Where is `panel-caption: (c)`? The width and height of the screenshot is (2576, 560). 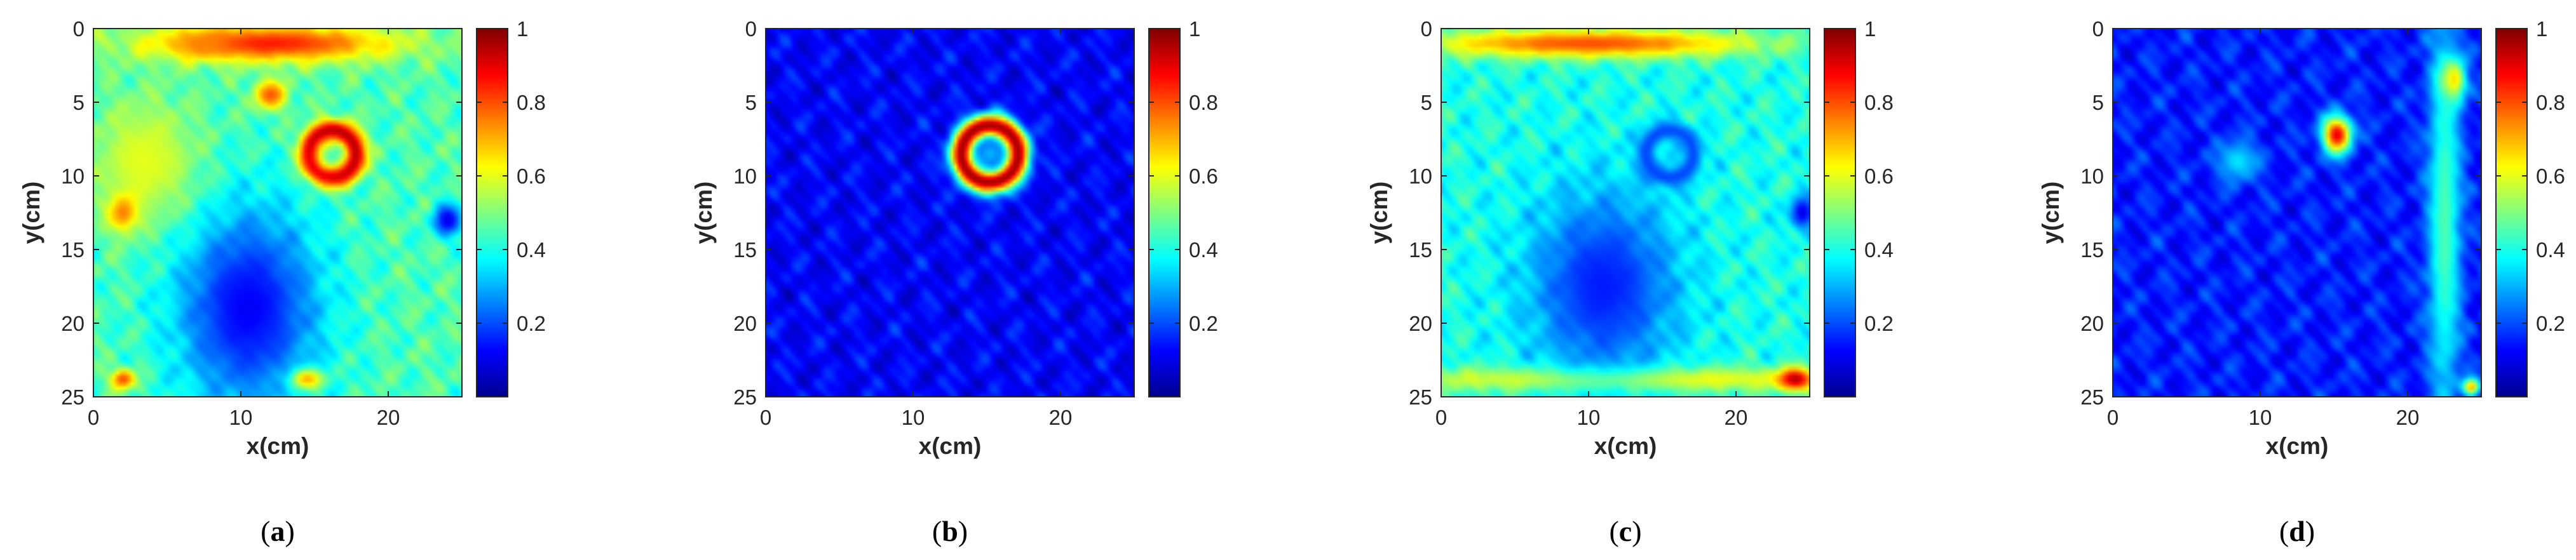
panel-caption: (c) is located at coordinates (1625, 531).